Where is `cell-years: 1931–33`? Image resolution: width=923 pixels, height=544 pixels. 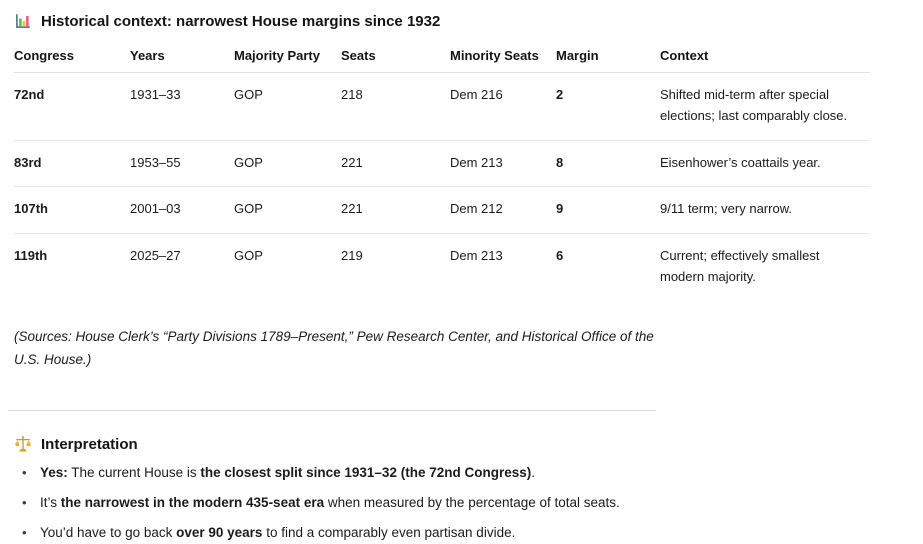
cell-years: 1931–33 is located at coordinates (182, 106).